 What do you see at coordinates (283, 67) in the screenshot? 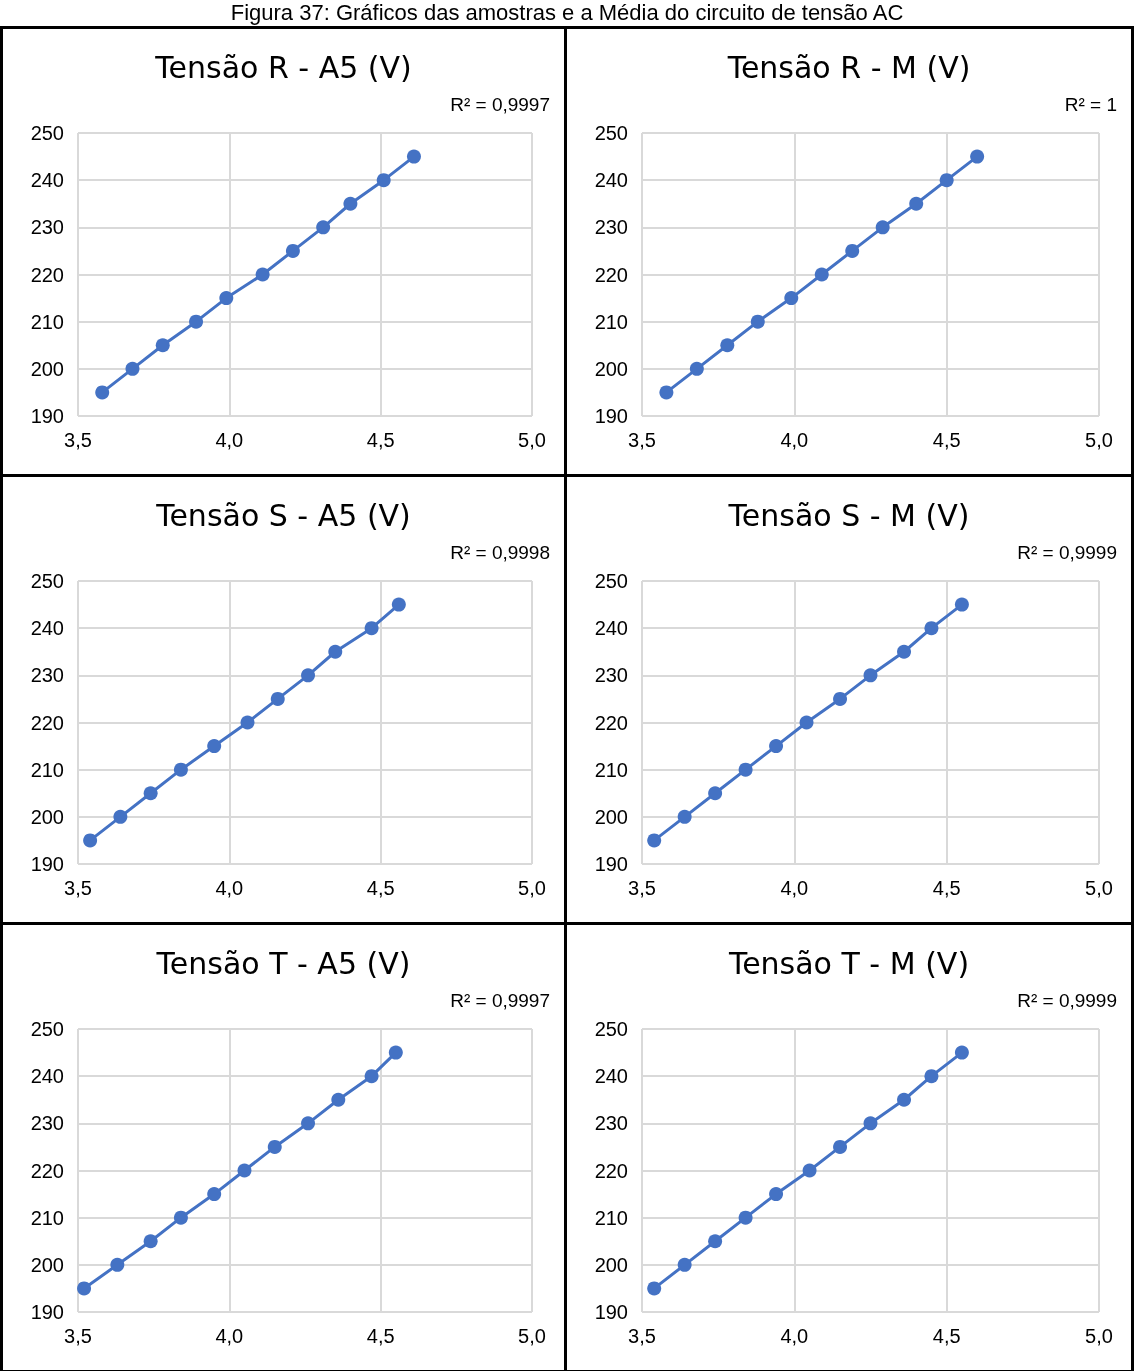
I see `chart-title: Tensão R - A5 (V)` at bounding box center [283, 67].